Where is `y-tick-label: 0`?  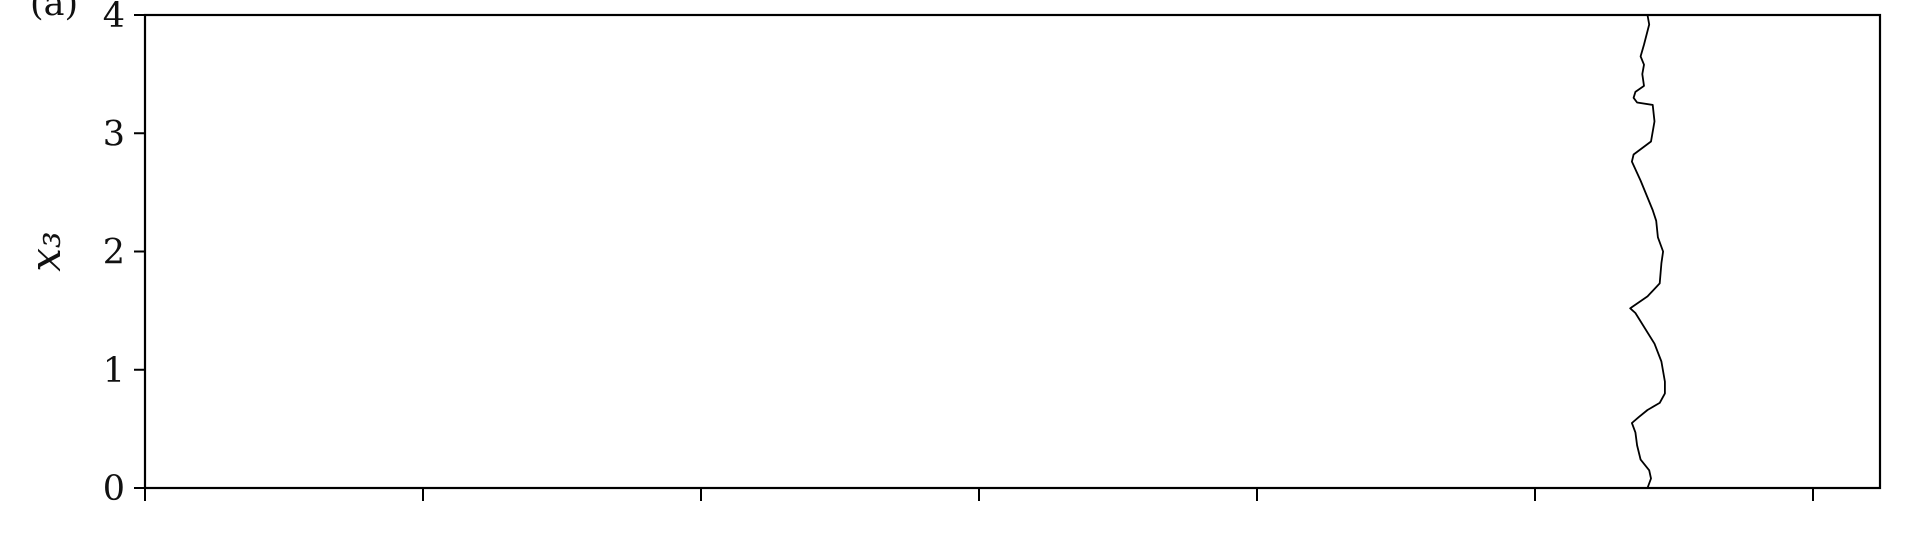
y-tick-label: 0 is located at coordinates (114, 489).